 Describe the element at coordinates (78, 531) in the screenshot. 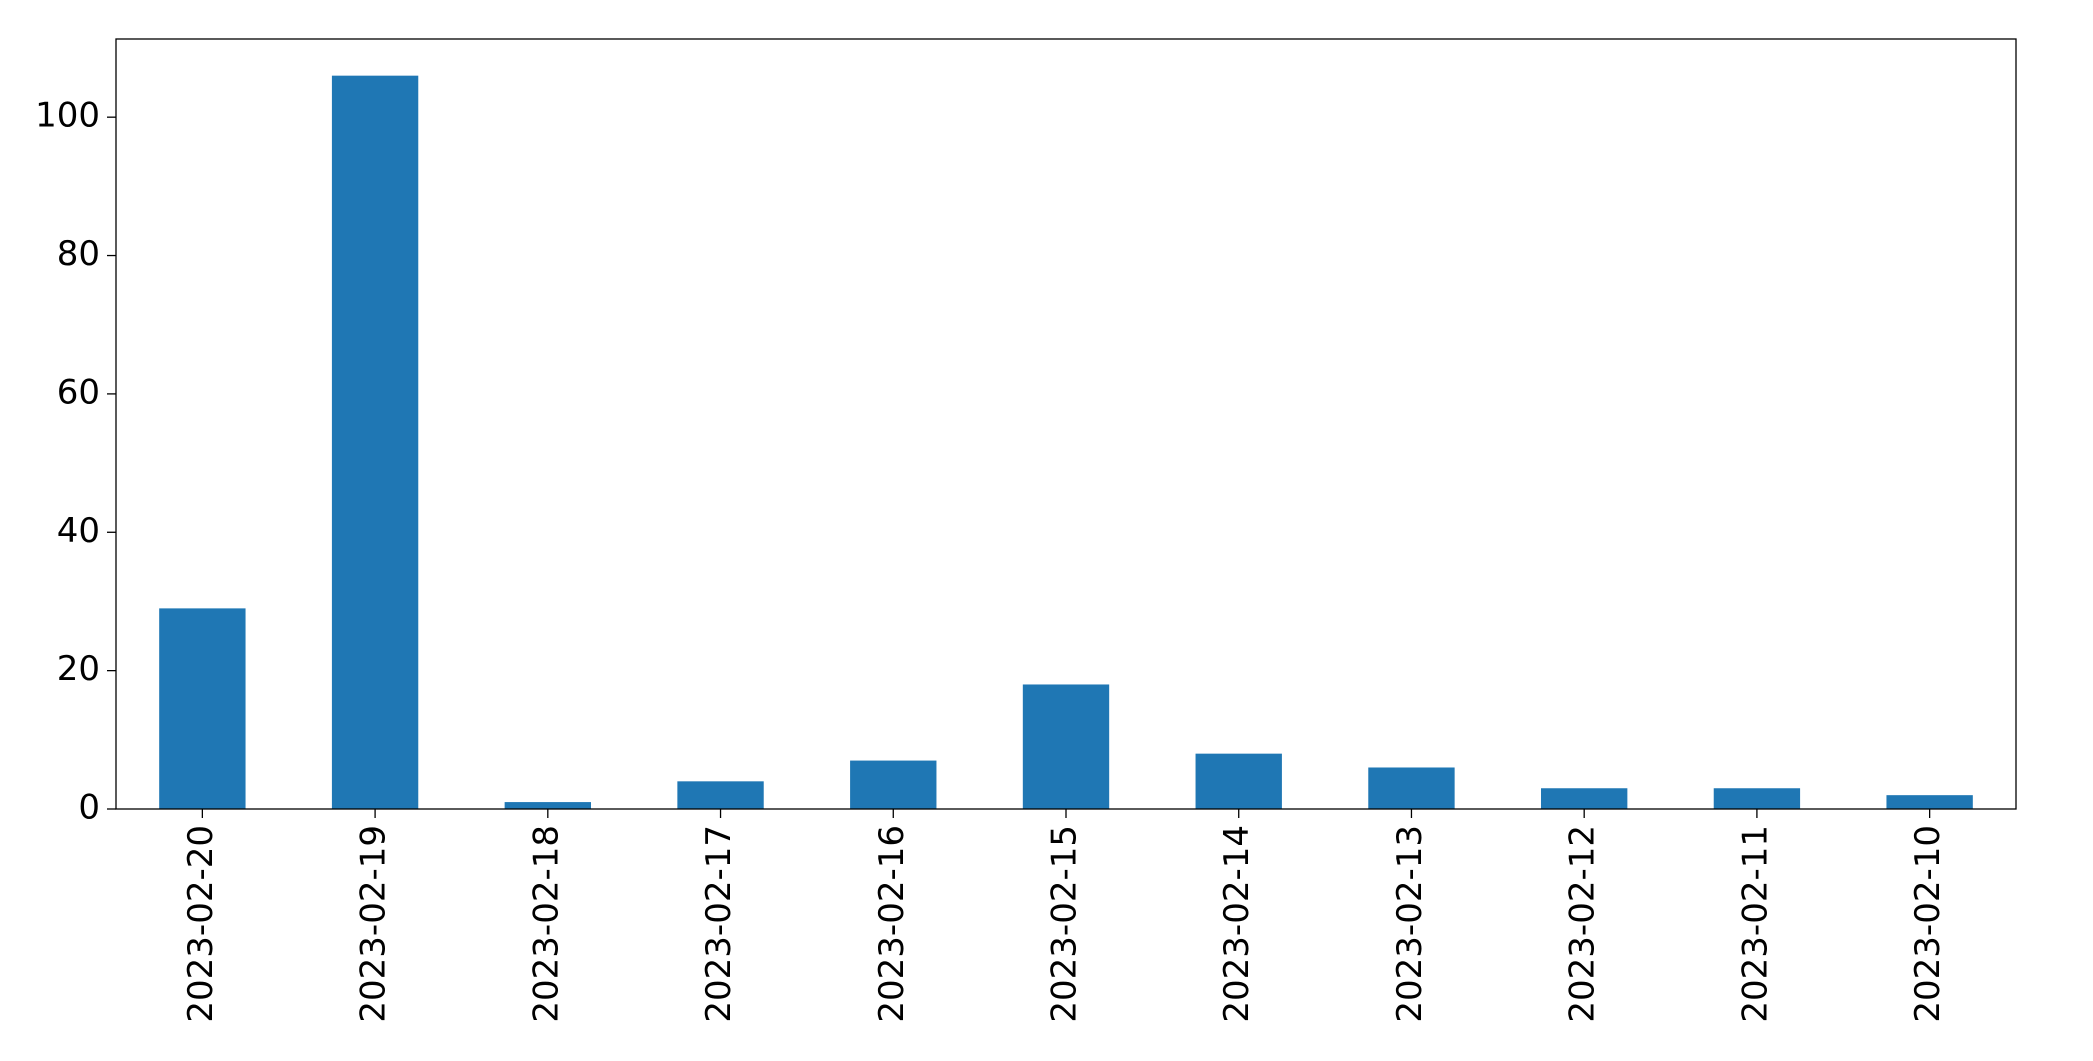

I see `y-tick-label: 40` at that location.